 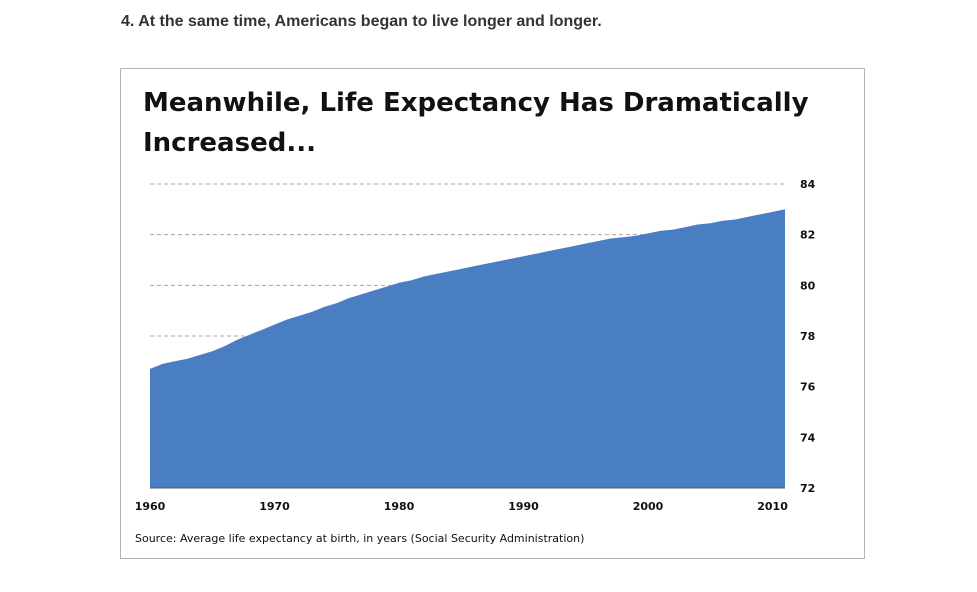 I want to click on x-tick-label-1960: 1960, so click(x=150, y=506).